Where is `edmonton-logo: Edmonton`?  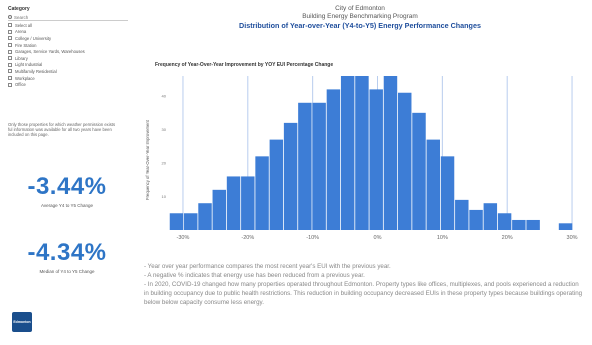 edmonton-logo: Edmonton is located at coordinates (22, 322).